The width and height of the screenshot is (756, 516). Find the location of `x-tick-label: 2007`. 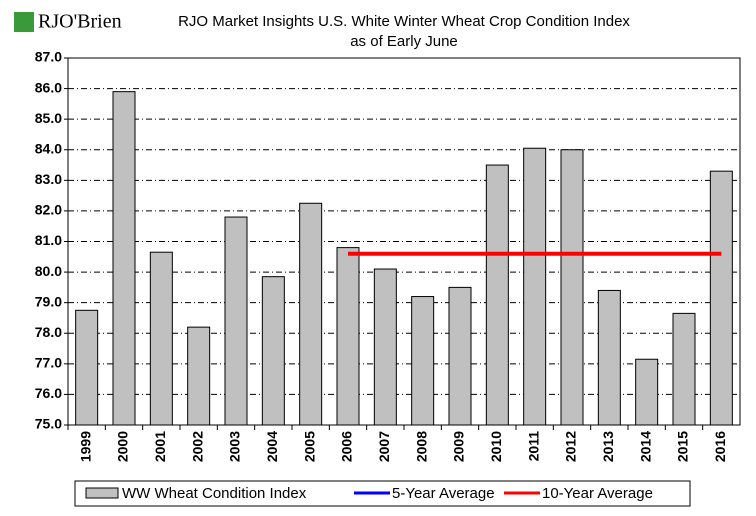

x-tick-label: 2007 is located at coordinates (384, 446).